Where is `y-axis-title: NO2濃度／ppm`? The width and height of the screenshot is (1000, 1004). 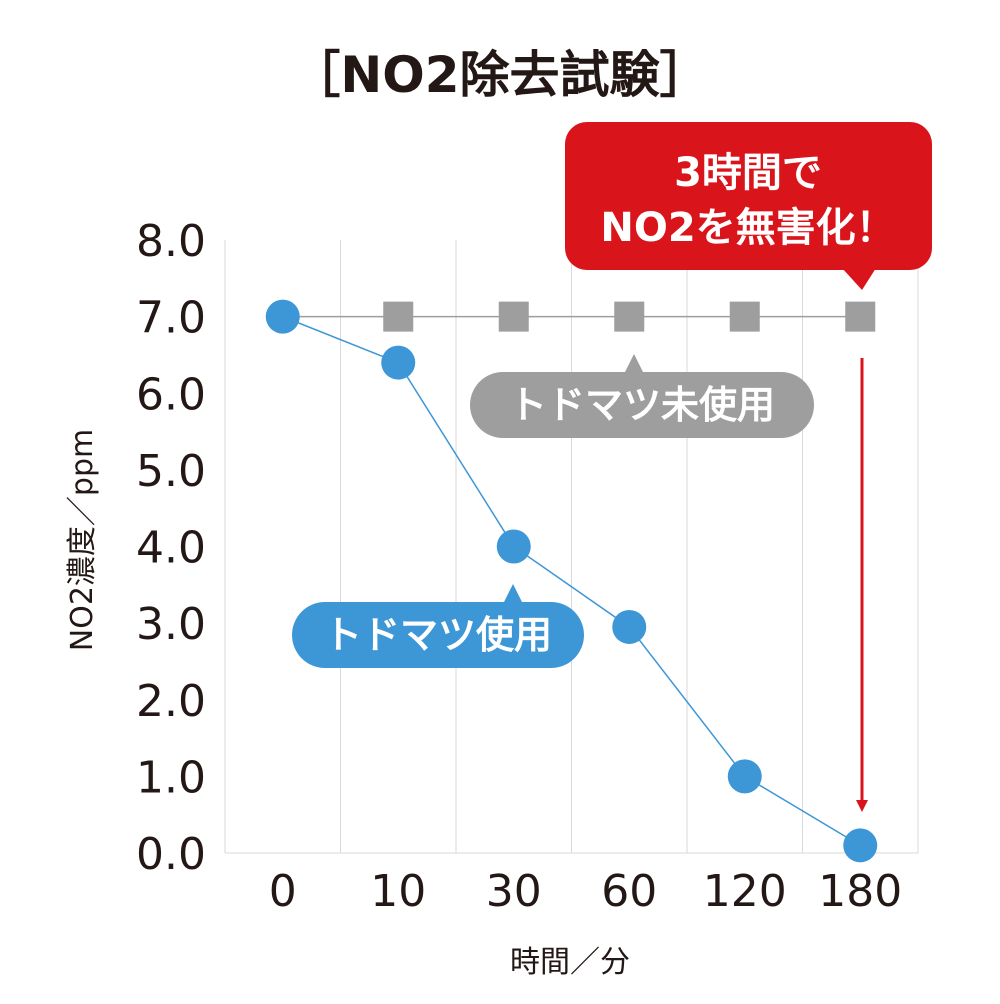
y-axis-title: NO2濃度／ppm is located at coordinates (82, 540).